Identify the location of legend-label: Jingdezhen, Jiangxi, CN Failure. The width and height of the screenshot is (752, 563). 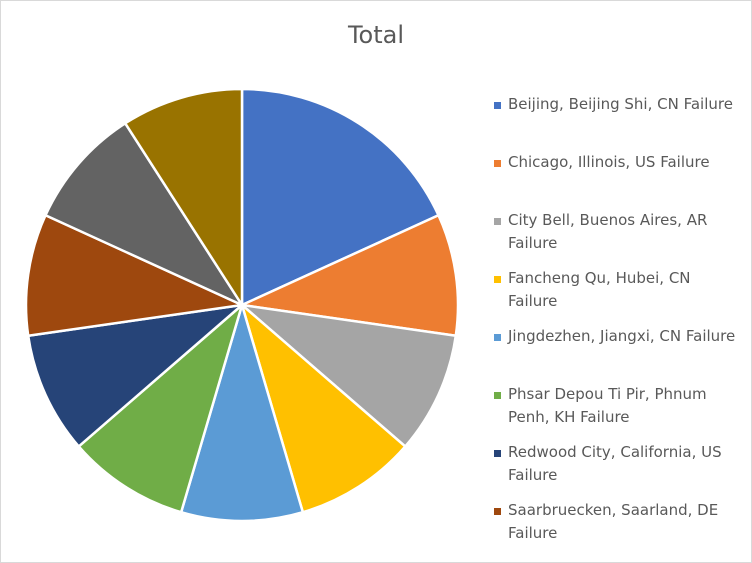
(622, 336).